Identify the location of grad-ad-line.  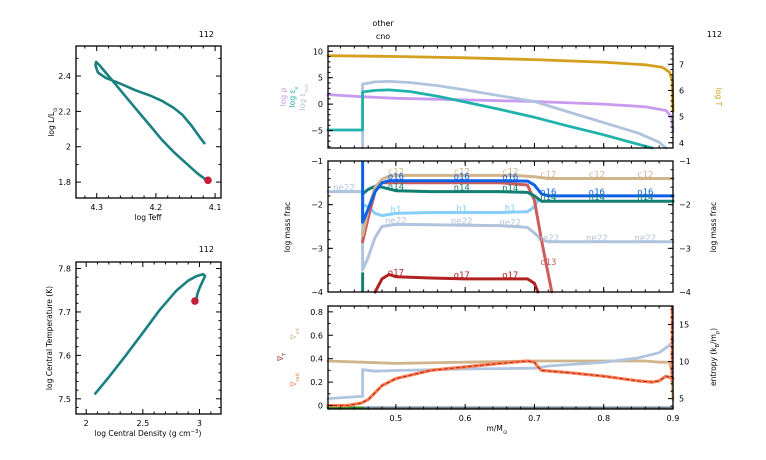
(500, 380).